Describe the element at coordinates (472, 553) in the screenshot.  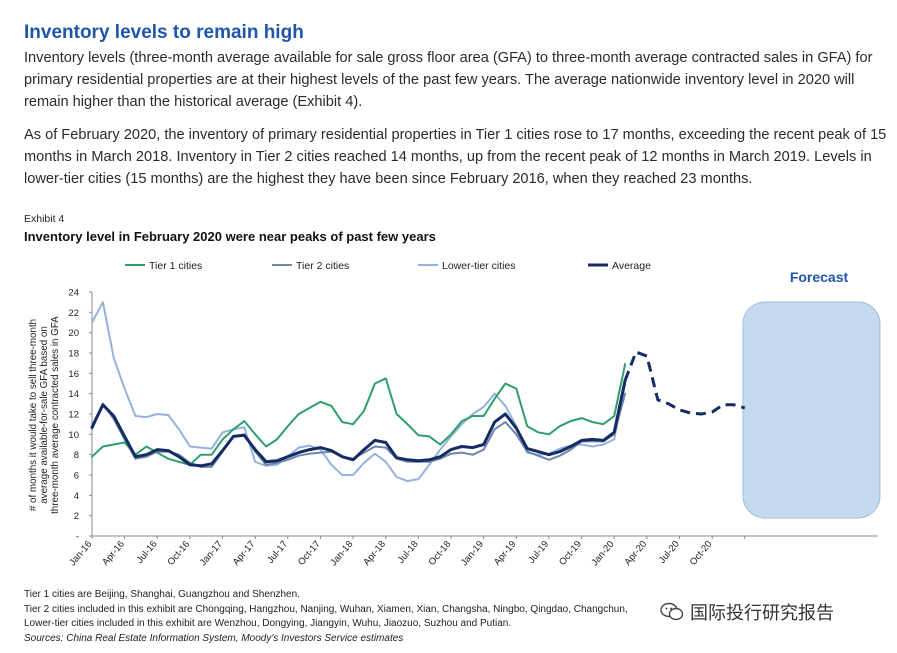
I see `x-tick-label: Jan-19` at that location.